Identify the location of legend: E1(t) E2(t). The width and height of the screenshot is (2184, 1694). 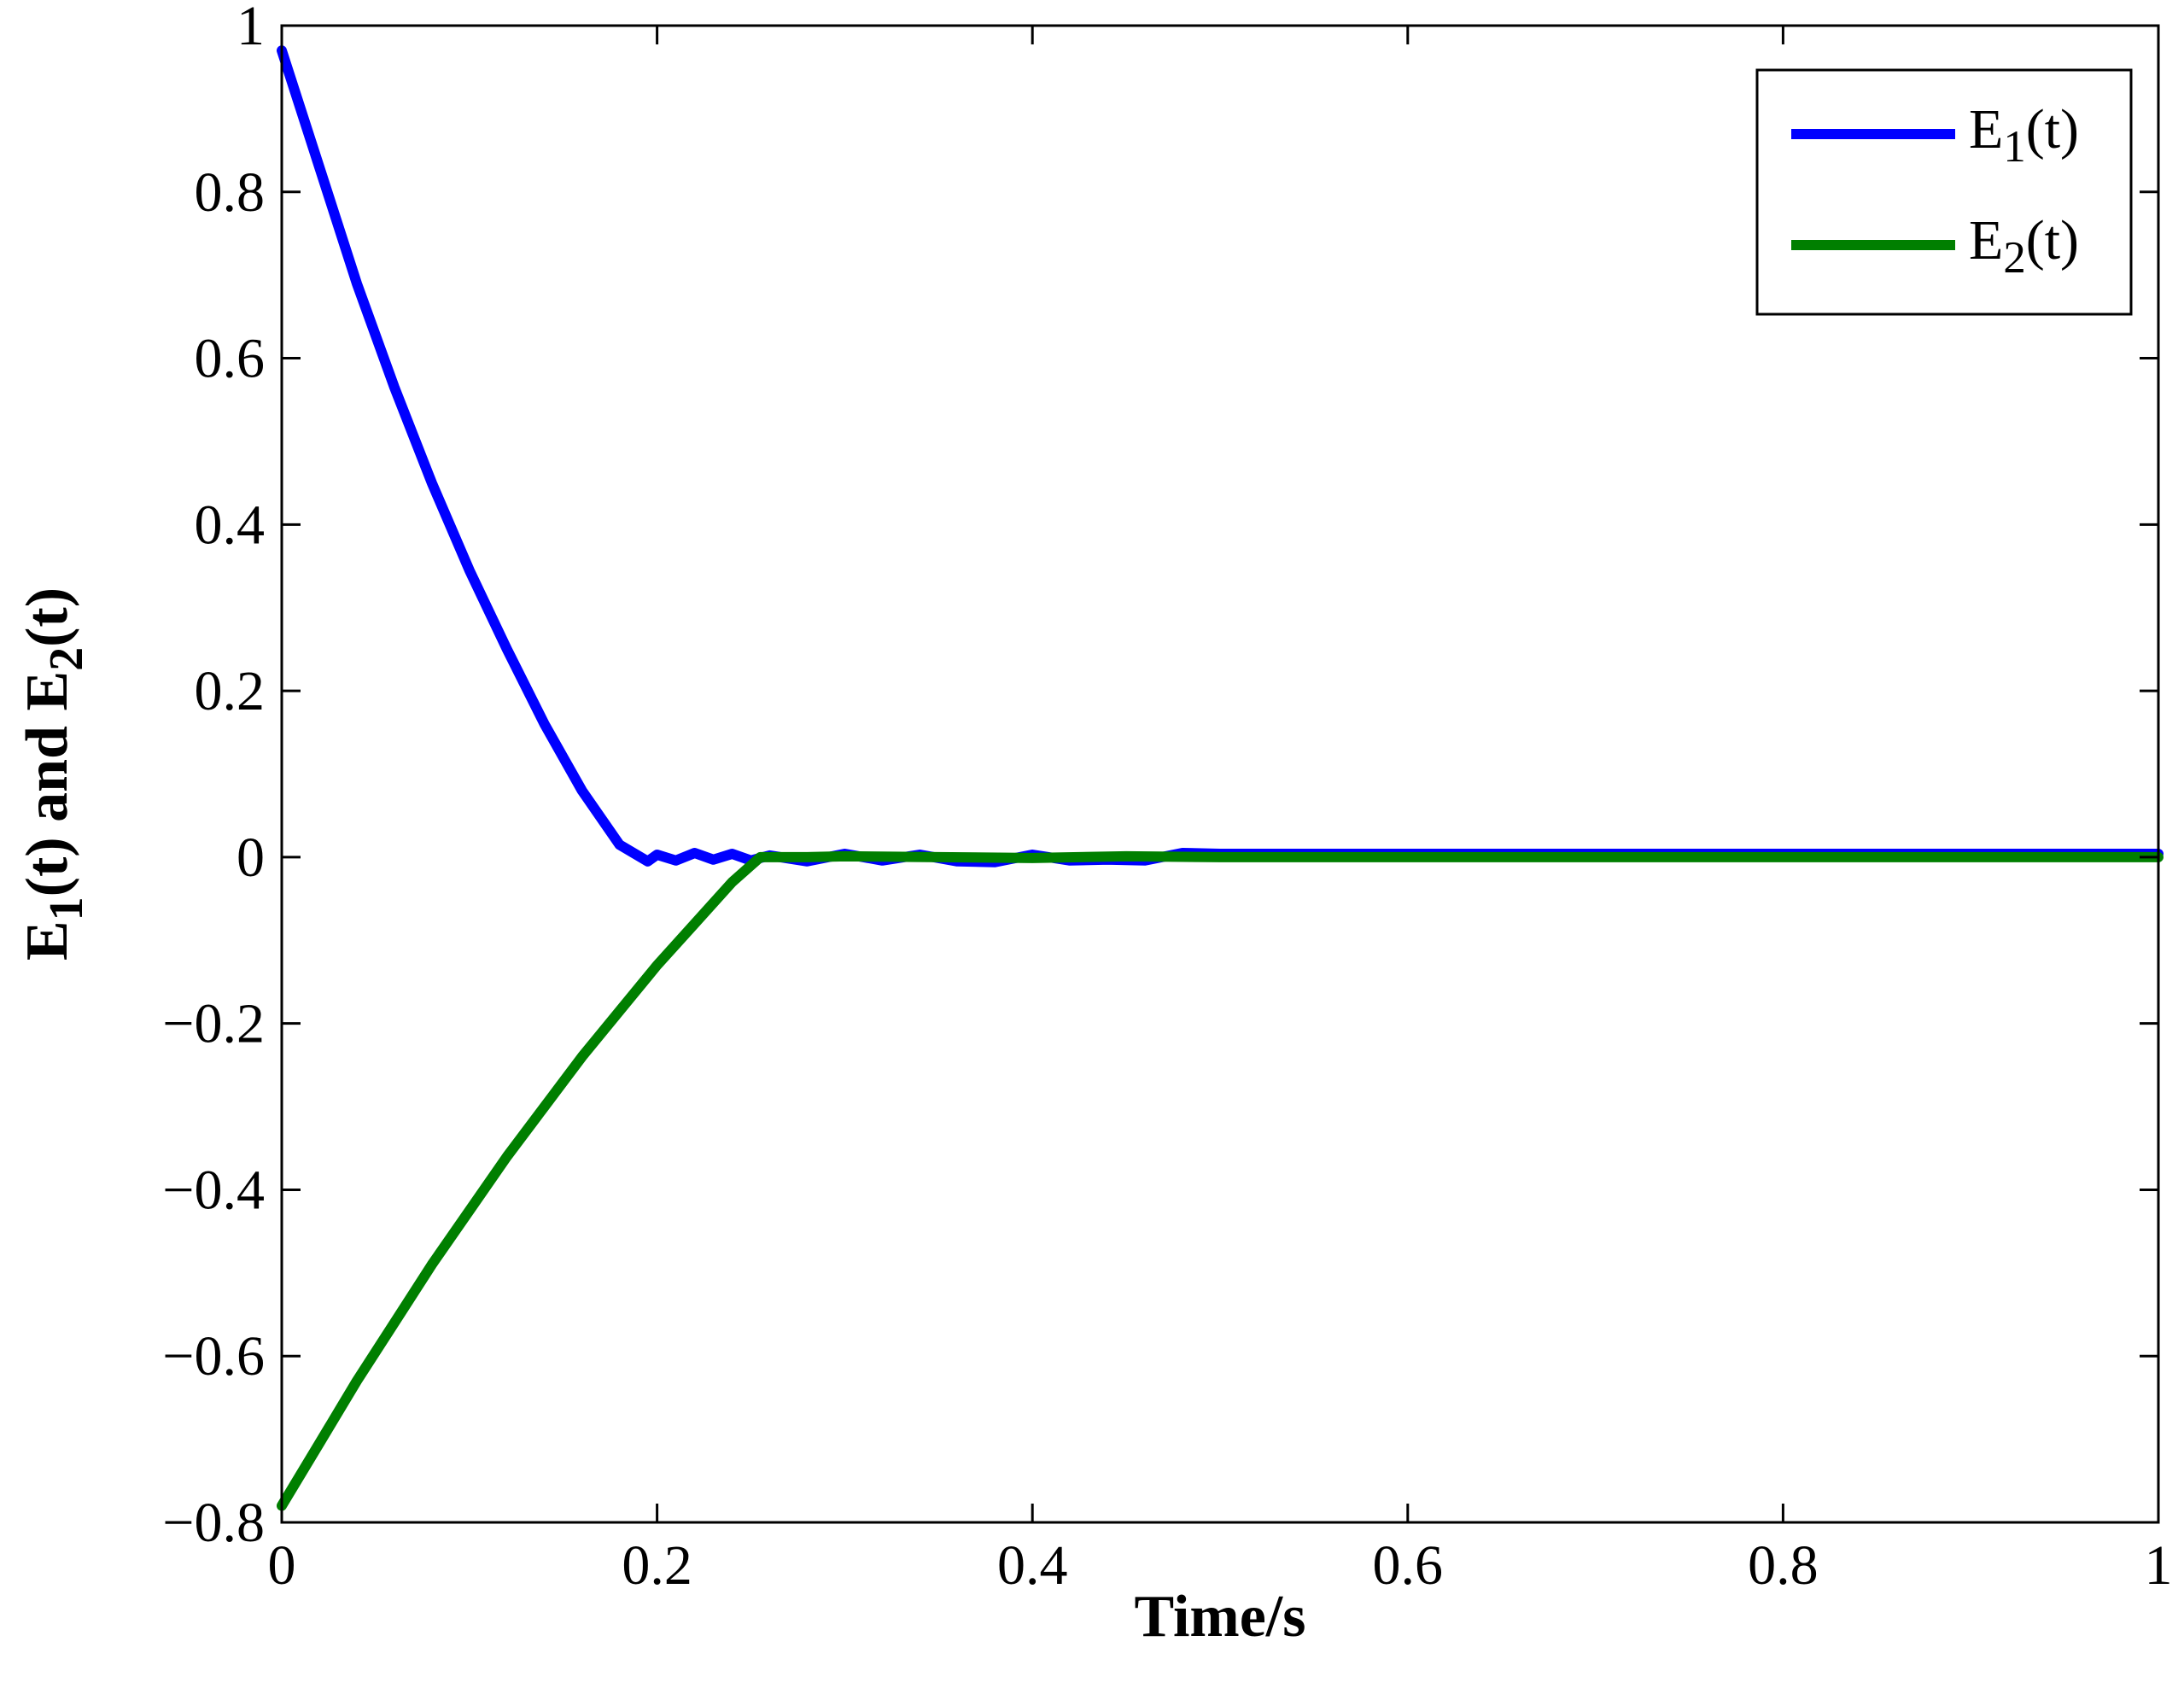
(1944, 192).